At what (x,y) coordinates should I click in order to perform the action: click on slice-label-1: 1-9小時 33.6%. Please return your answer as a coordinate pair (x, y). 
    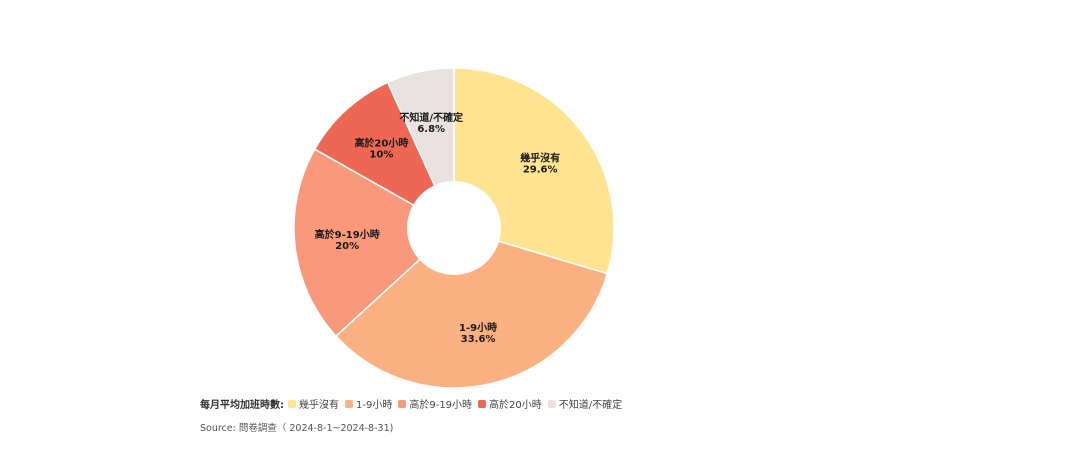
    Looking at the image, I should click on (478, 333).